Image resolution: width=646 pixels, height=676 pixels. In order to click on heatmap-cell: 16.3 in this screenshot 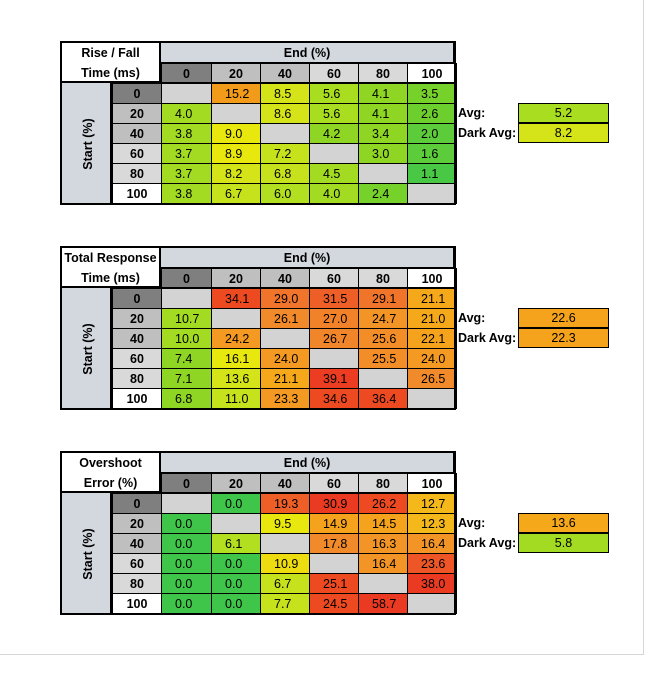, I will do `click(383, 543)`.